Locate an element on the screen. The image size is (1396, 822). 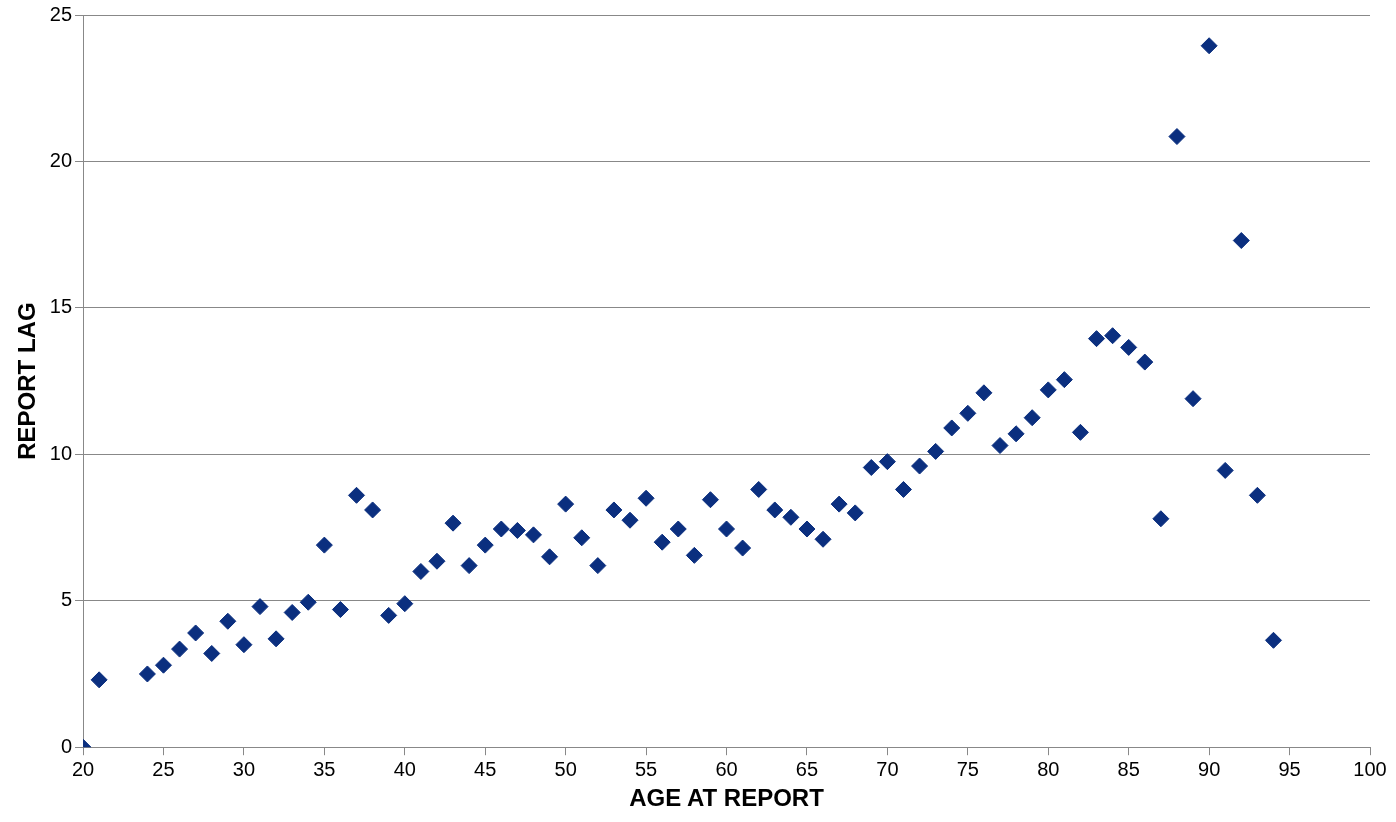
x-tick-label: 100 is located at coordinates (1370, 768).